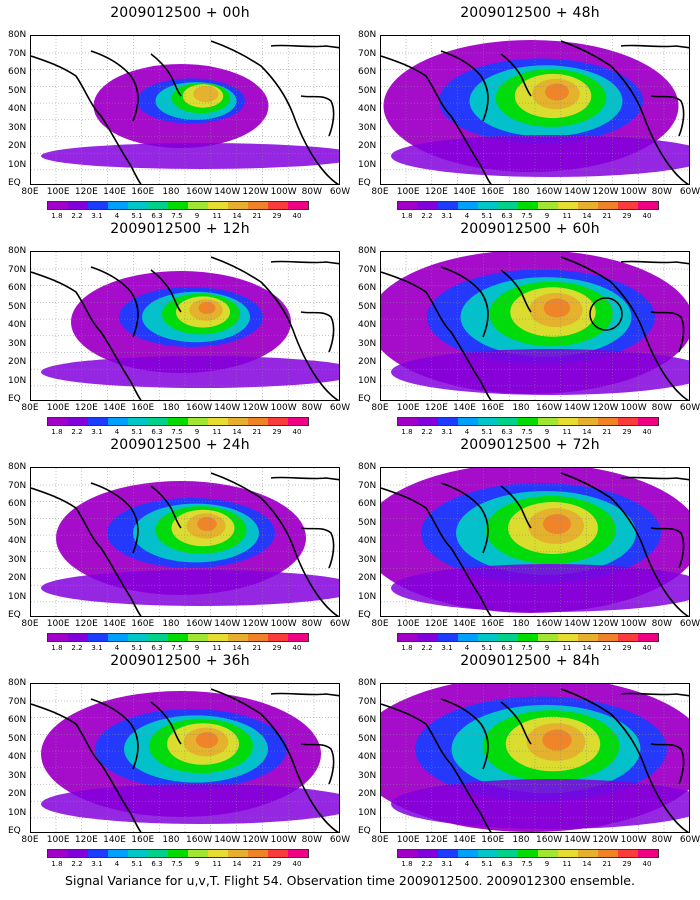  I want to click on lon-label: 100W, so click(633, 624).